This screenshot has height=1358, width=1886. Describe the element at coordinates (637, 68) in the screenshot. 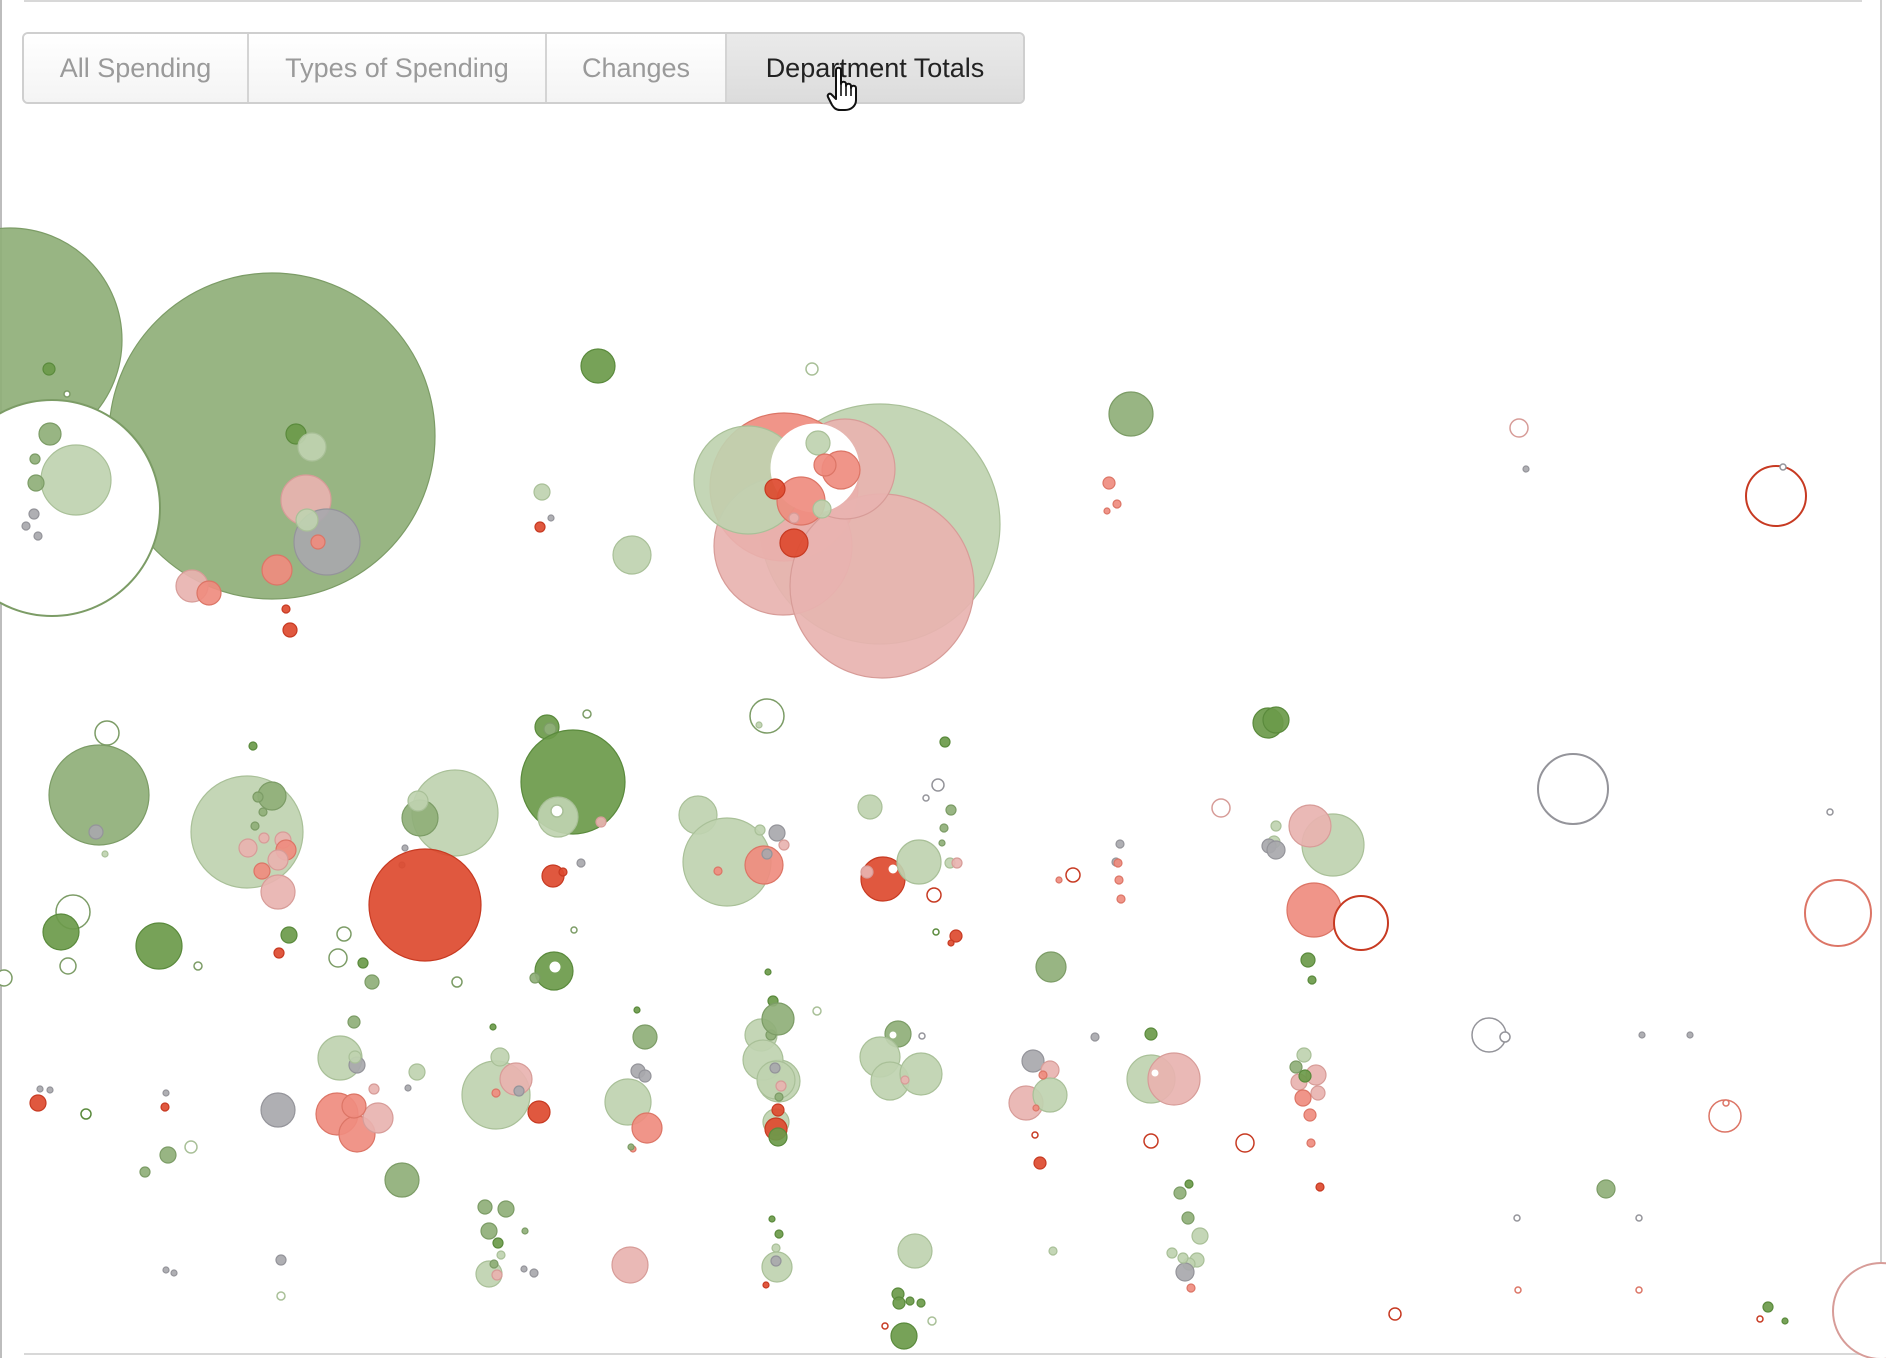

I see `tab-changes: Changes` at that location.